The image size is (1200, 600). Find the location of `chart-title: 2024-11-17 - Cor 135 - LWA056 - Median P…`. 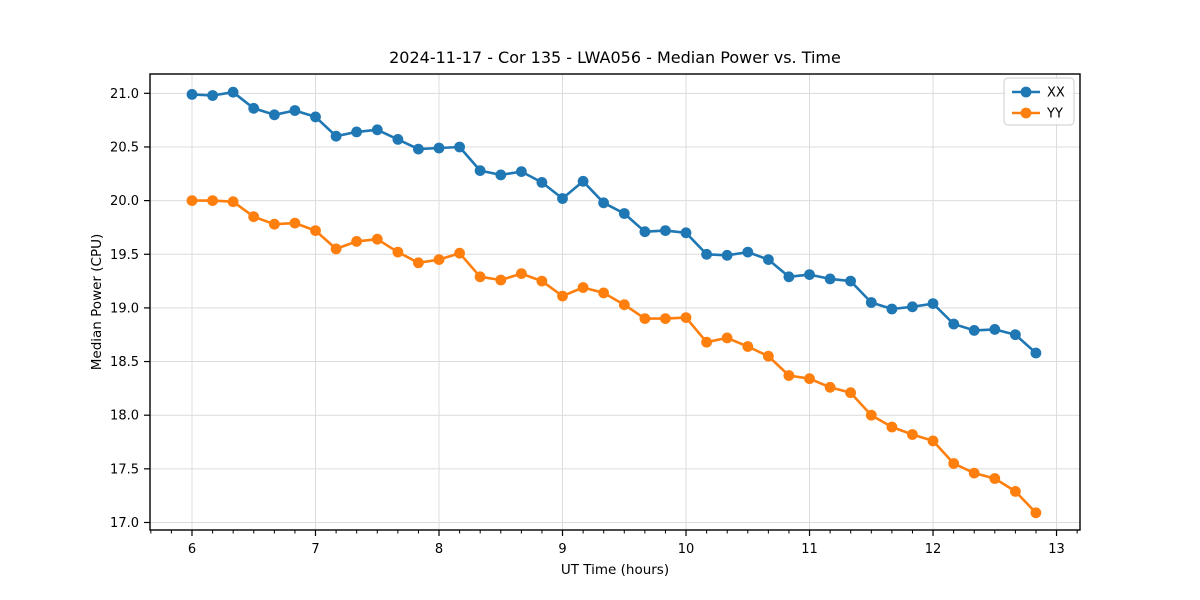

chart-title: 2024-11-17 - Cor 135 - LWA056 - Median P… is located at coordinates (615, 57).